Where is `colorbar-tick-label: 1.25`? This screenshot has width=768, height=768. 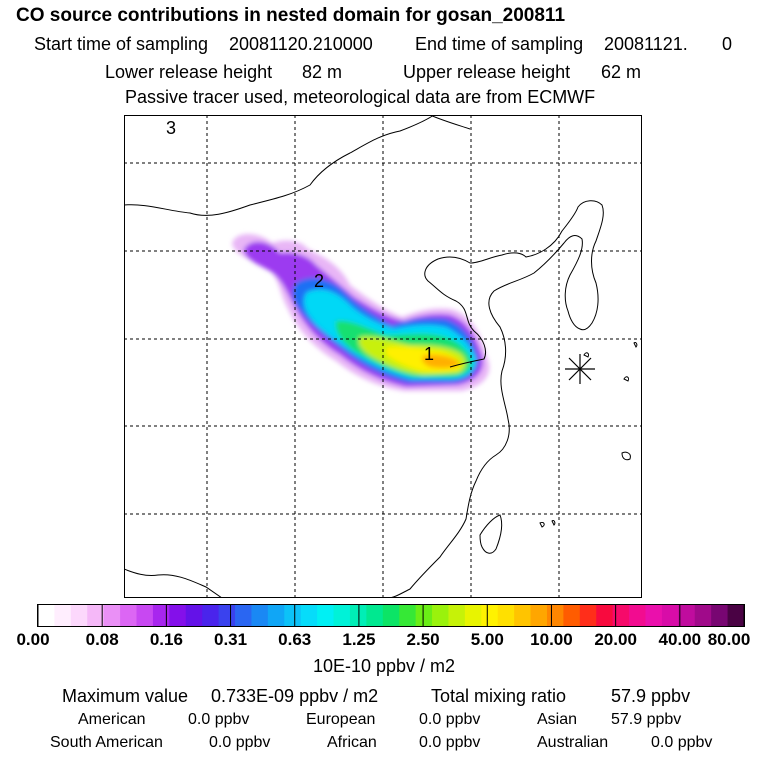 colorbar-tick-label: 1.25 is located at coordinates (359, 639).